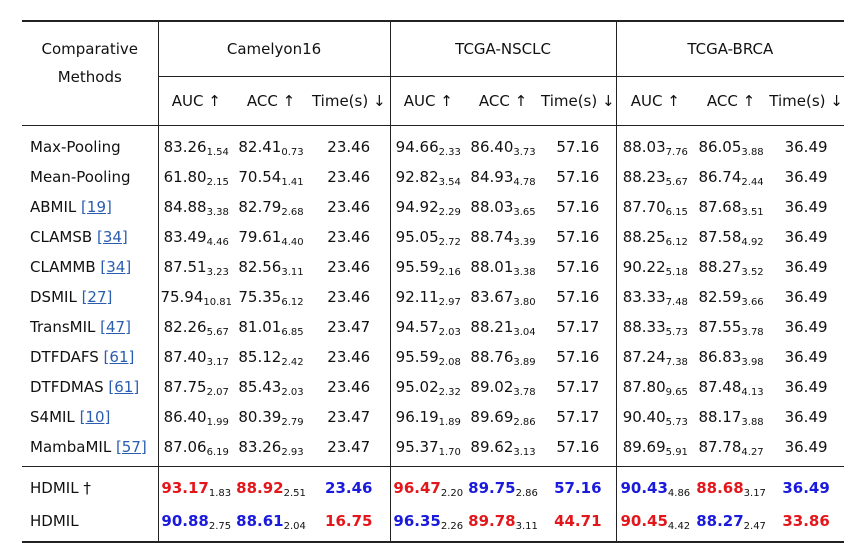 The width and height of the screenshot is (866, 543). What do you see at coordinates (195, 177) in the screenshot?
I see `value-cell: 61.802.15` at bounding box center [195, 177].